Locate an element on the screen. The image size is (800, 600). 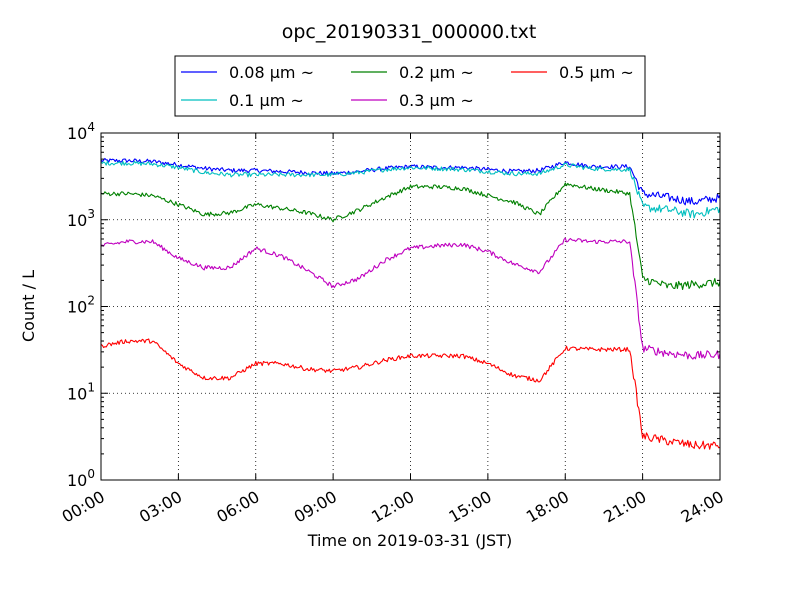
legend-label: 0.08 μm ~ is located at coordinates (271, 72).